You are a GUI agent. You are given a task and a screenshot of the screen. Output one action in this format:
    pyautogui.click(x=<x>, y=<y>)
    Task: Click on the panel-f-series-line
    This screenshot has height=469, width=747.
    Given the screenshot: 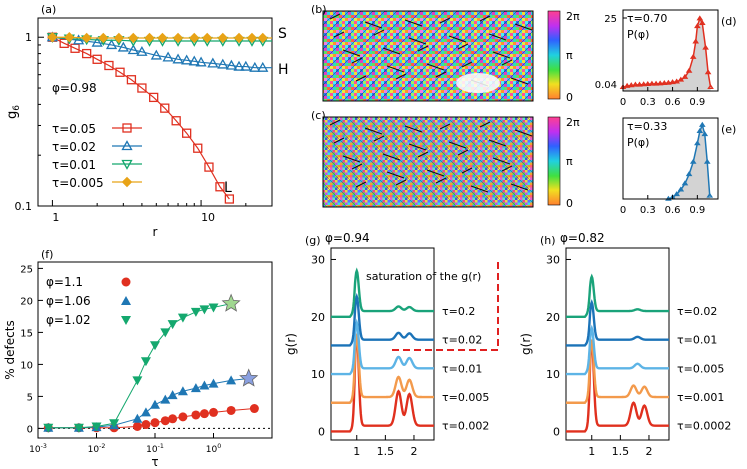 What is the action you would take?
    pyautogui.click(x=148, y=403)
    